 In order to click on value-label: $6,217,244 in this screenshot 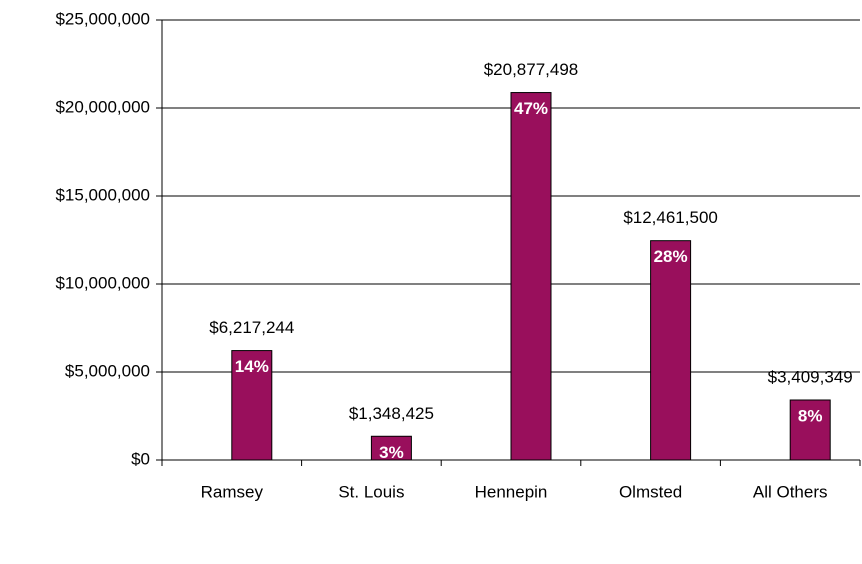, I will do `click(251, 327)`.